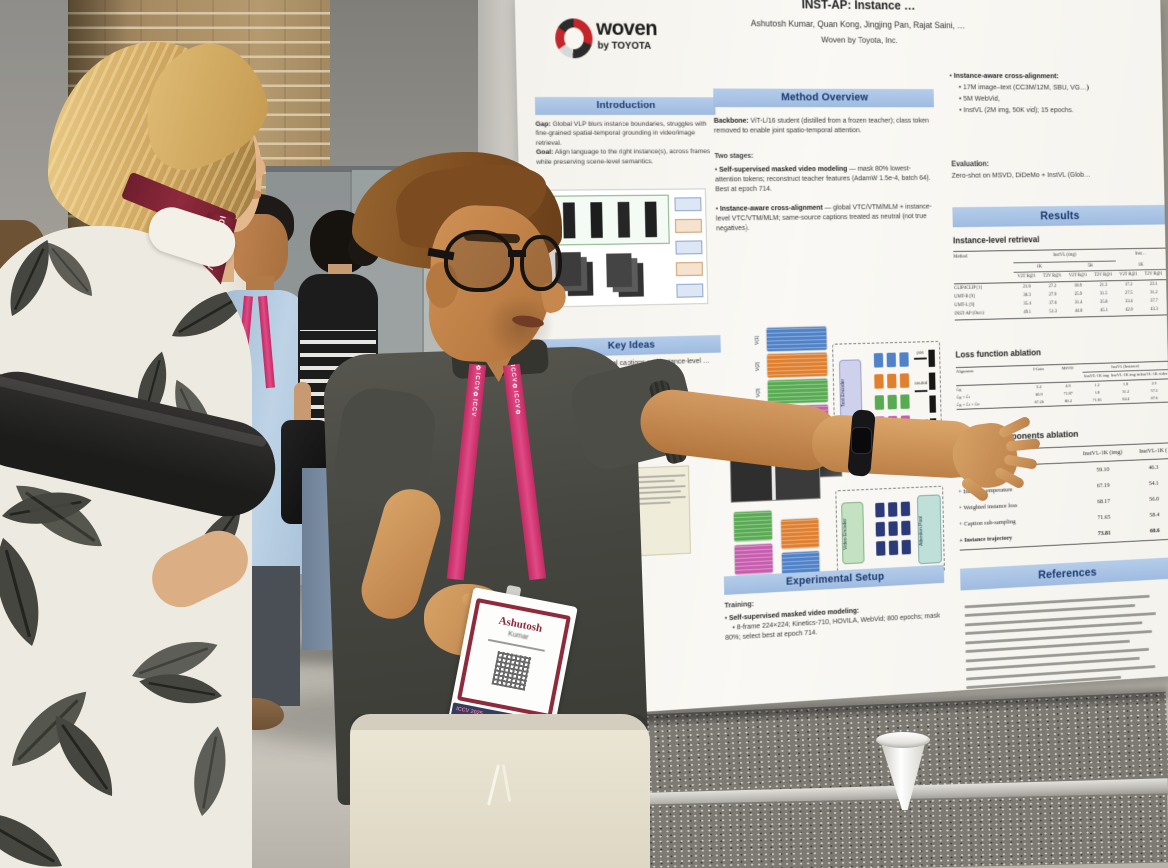  Describe the element at coordinates (500, 791) in the screenshot. I see `presenter-pants` at that location.